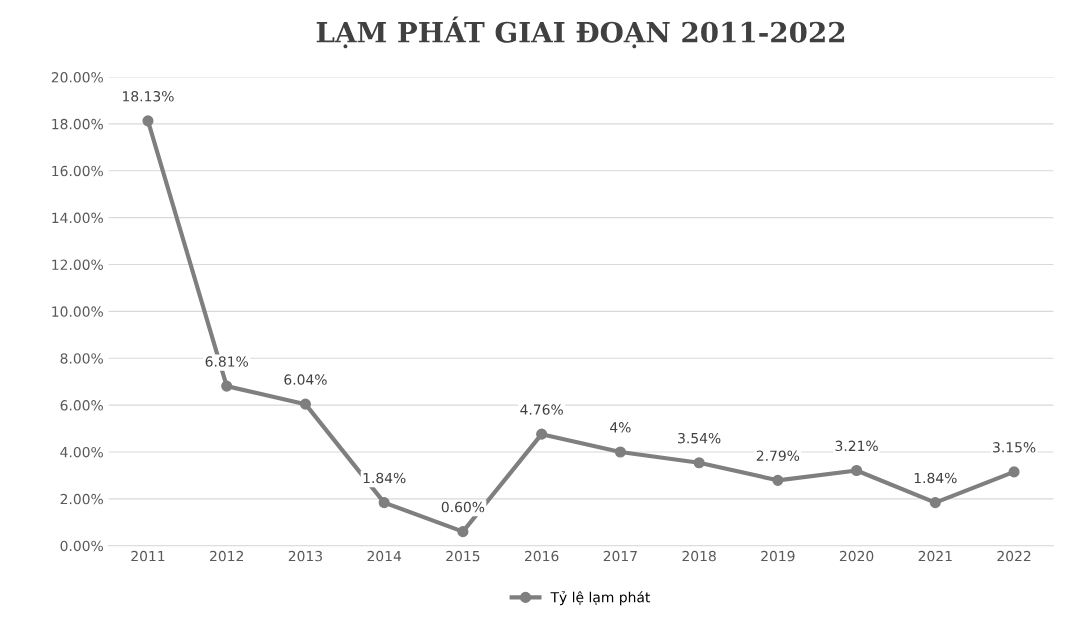 Image resolution: width=1086 pixels, height=642 pixels. I want to click on data-label: 3.15%, so click(1014, 447).